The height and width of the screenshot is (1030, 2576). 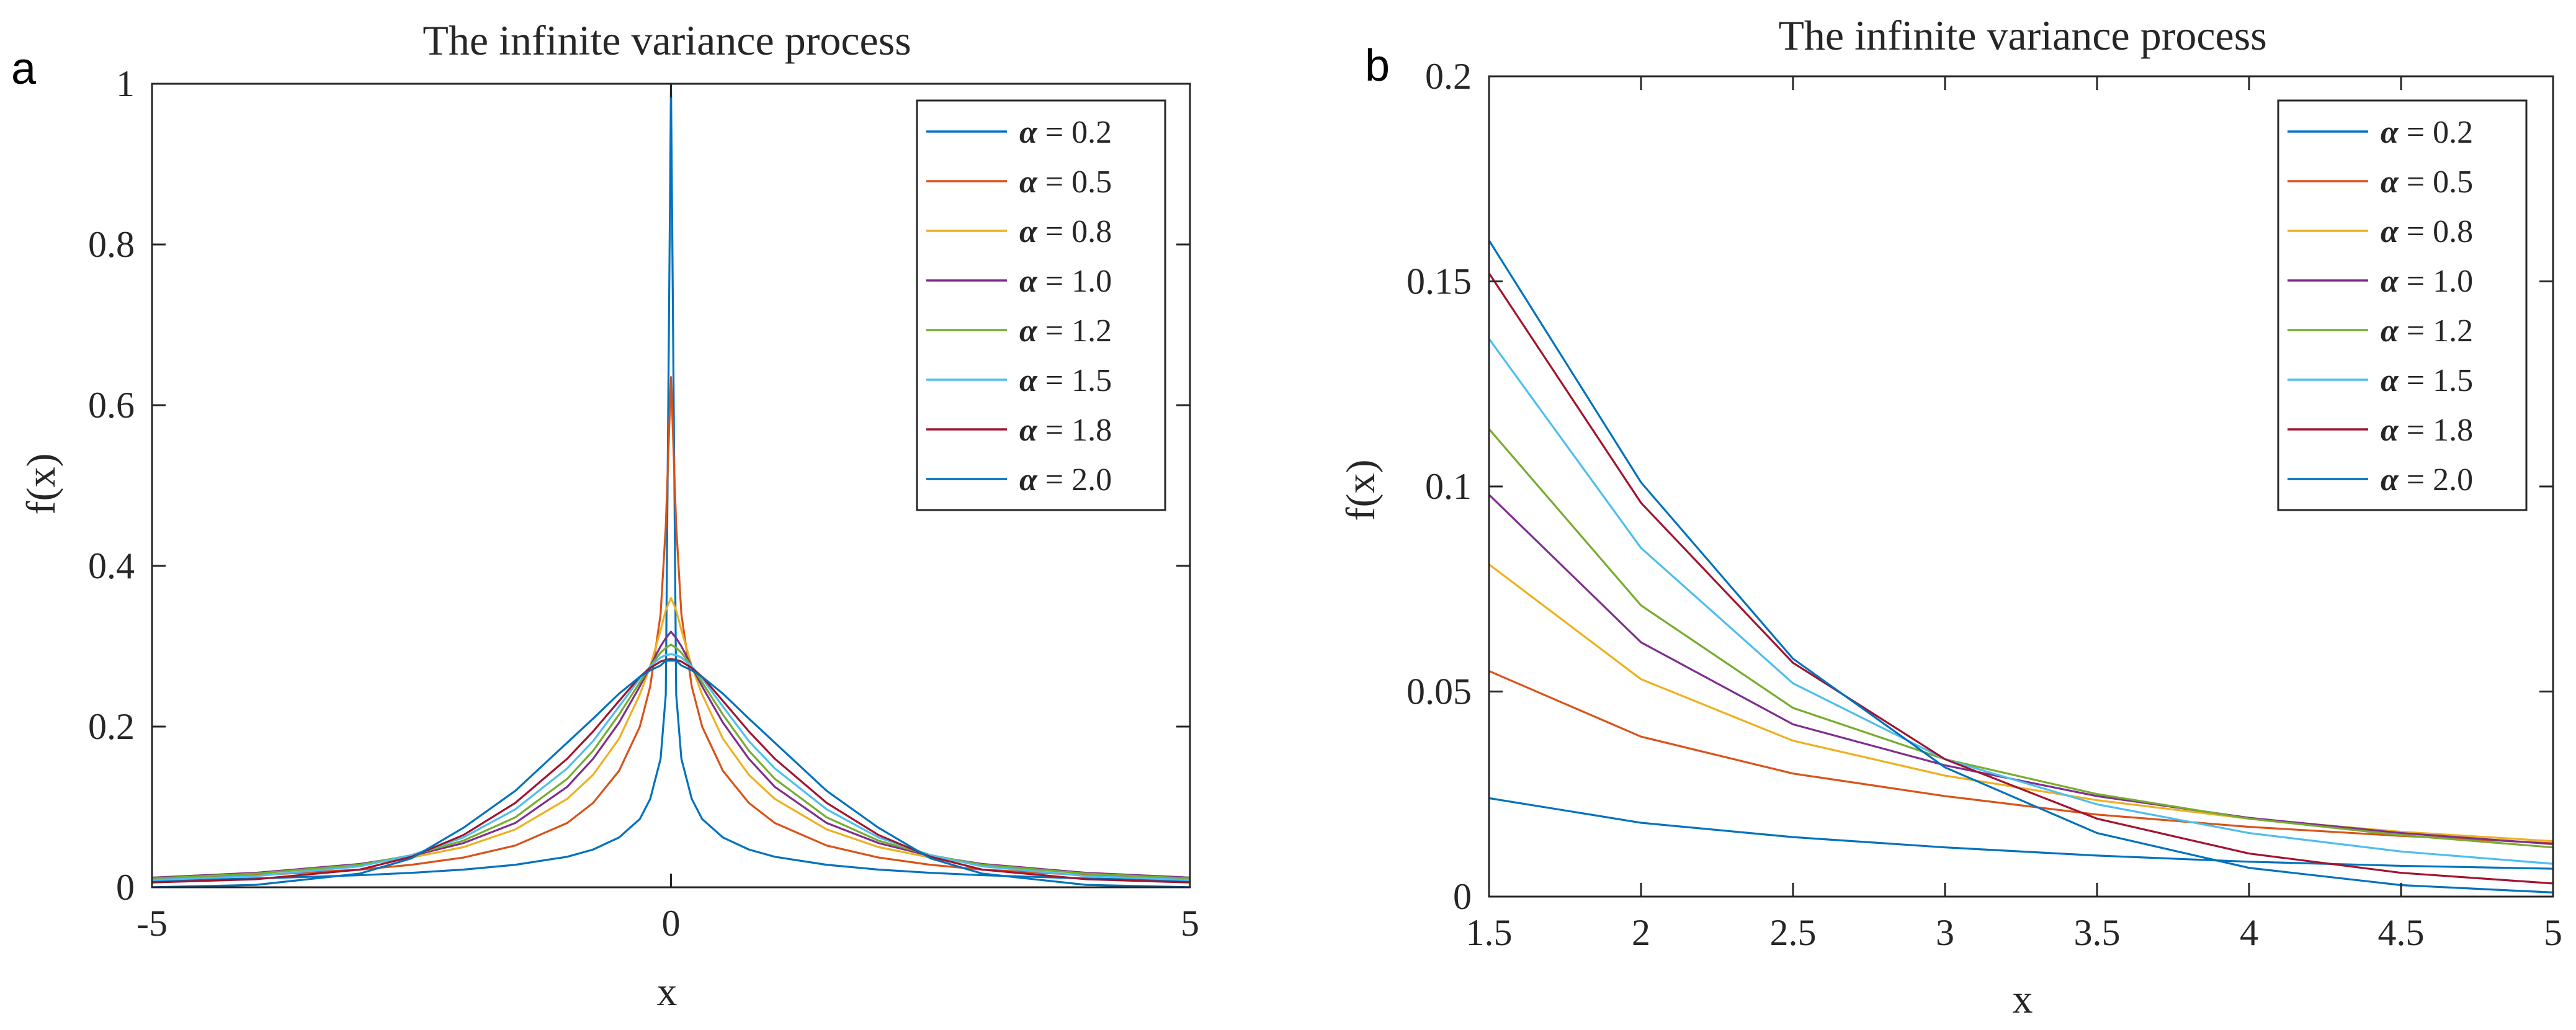 I want to click on x-tick-label: -5, so click(x=152, y=923).